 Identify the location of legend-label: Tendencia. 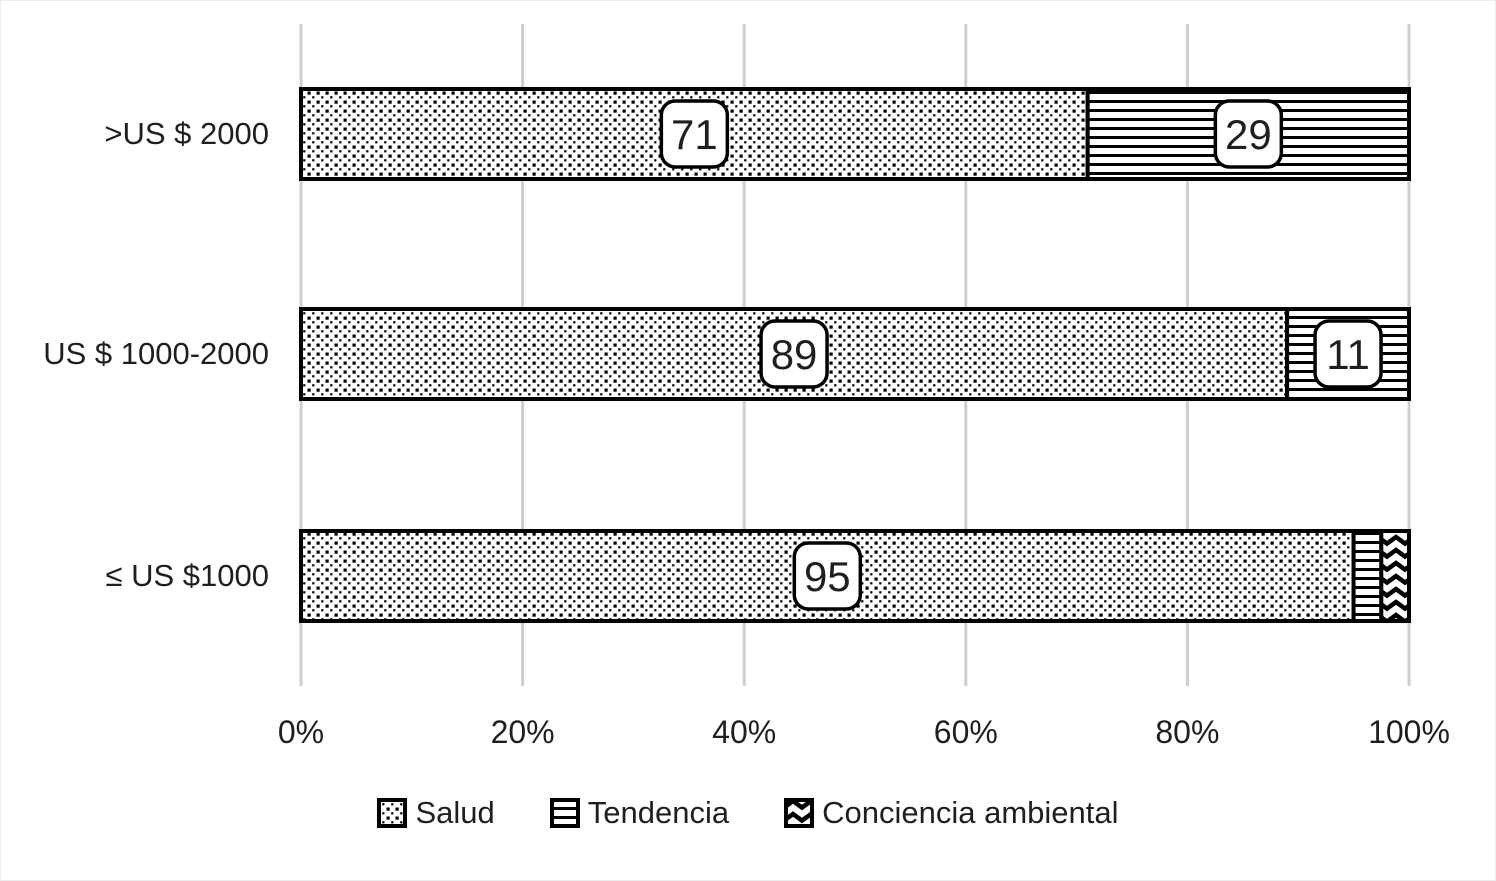
(658, 812).